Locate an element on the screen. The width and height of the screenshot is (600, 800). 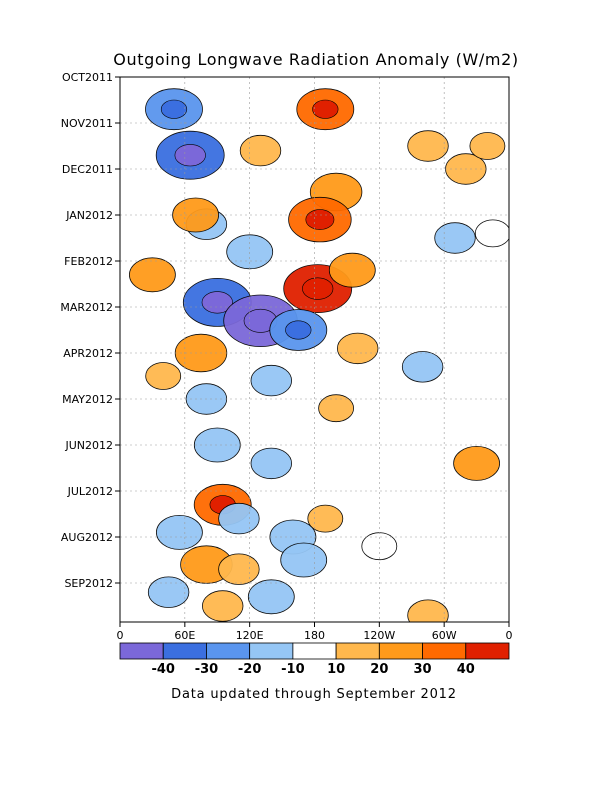
y-tick-label: OCT2011 is located at coordinates (87, 77).